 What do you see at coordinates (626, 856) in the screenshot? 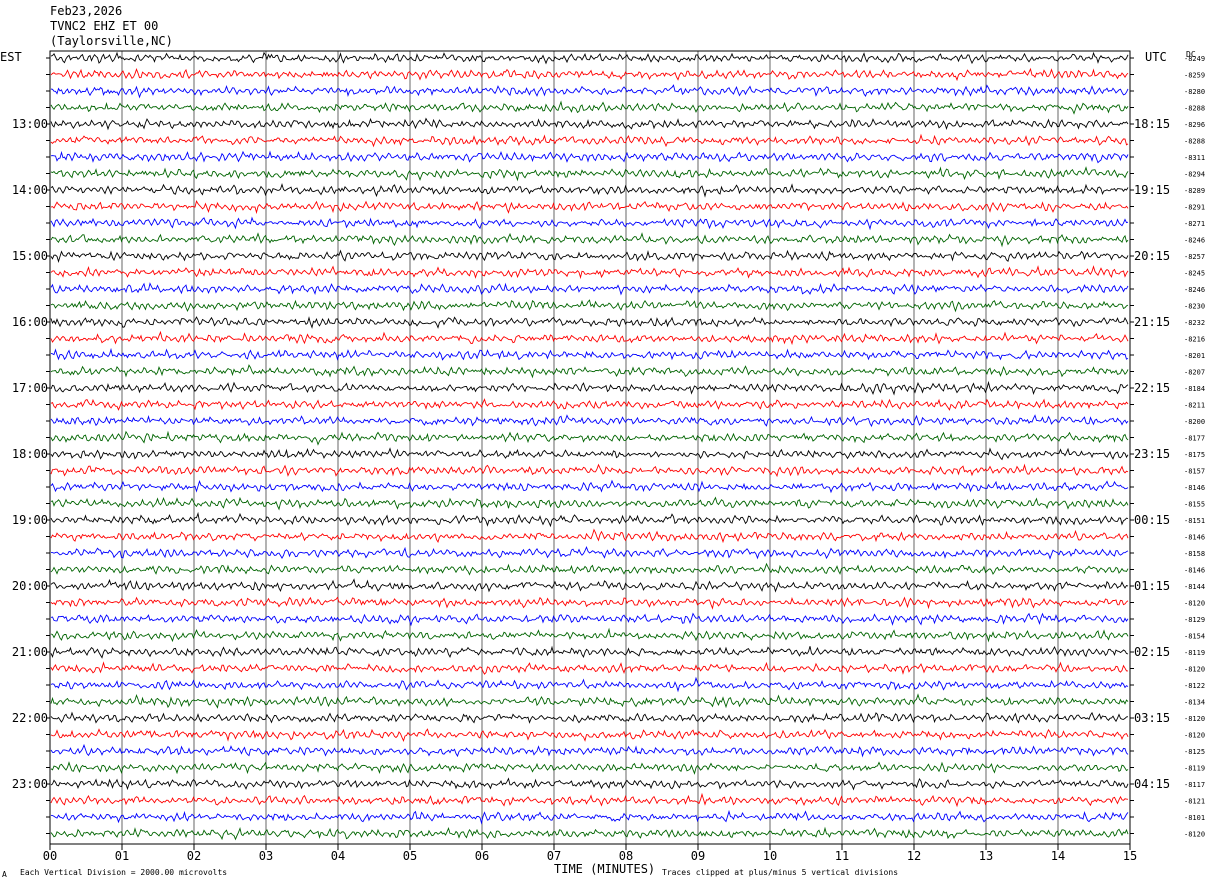
I see `x-tick-label: 08` at bounding box center [626, 856].